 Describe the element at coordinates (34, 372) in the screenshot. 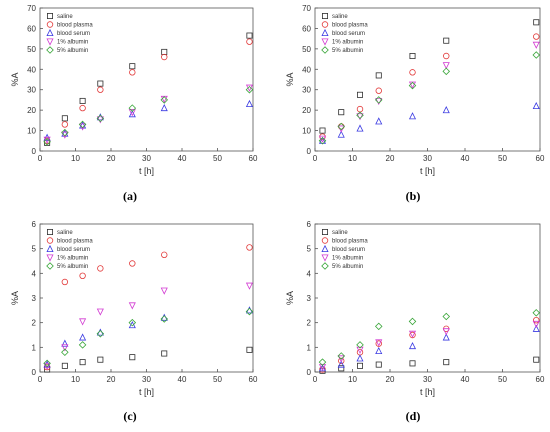

I see `y-tick-label: 0` at that location.